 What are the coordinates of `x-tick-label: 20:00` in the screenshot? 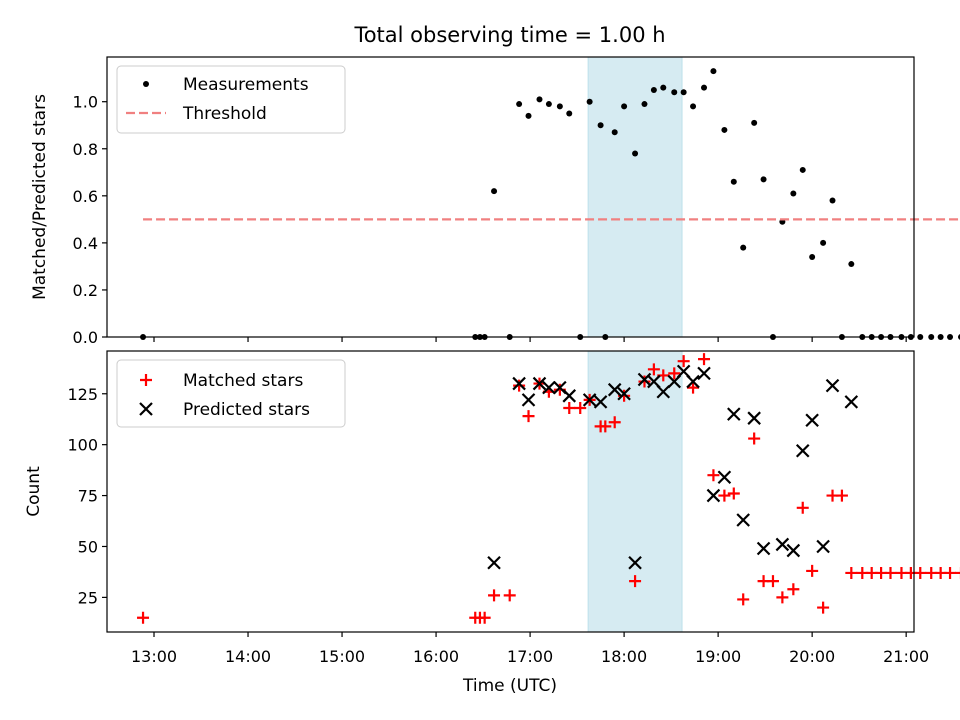 It's located at (812, 656).